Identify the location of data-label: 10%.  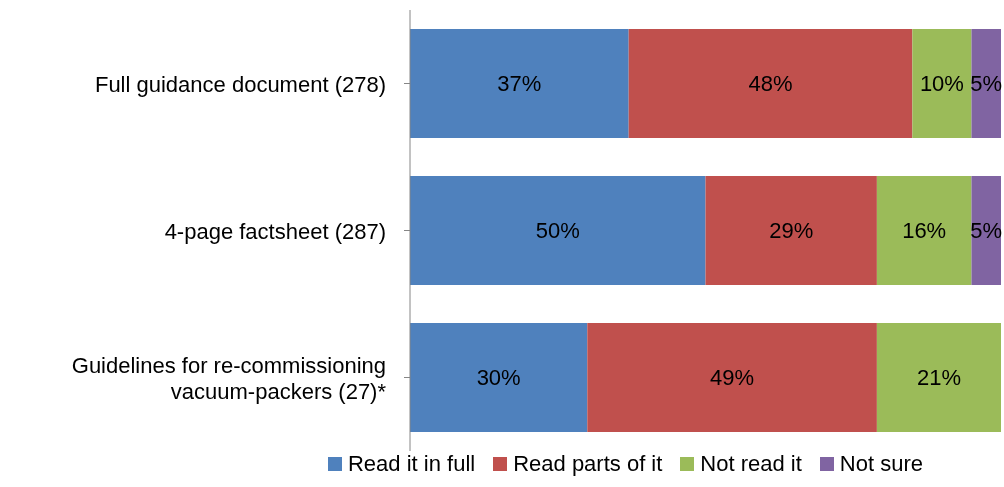
(941, 84).